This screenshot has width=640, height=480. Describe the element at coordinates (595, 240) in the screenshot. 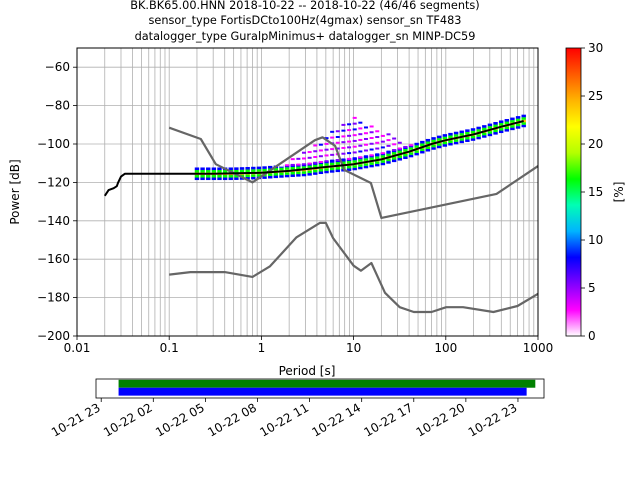

I see `colorbar-tick-label: 10` at that location.